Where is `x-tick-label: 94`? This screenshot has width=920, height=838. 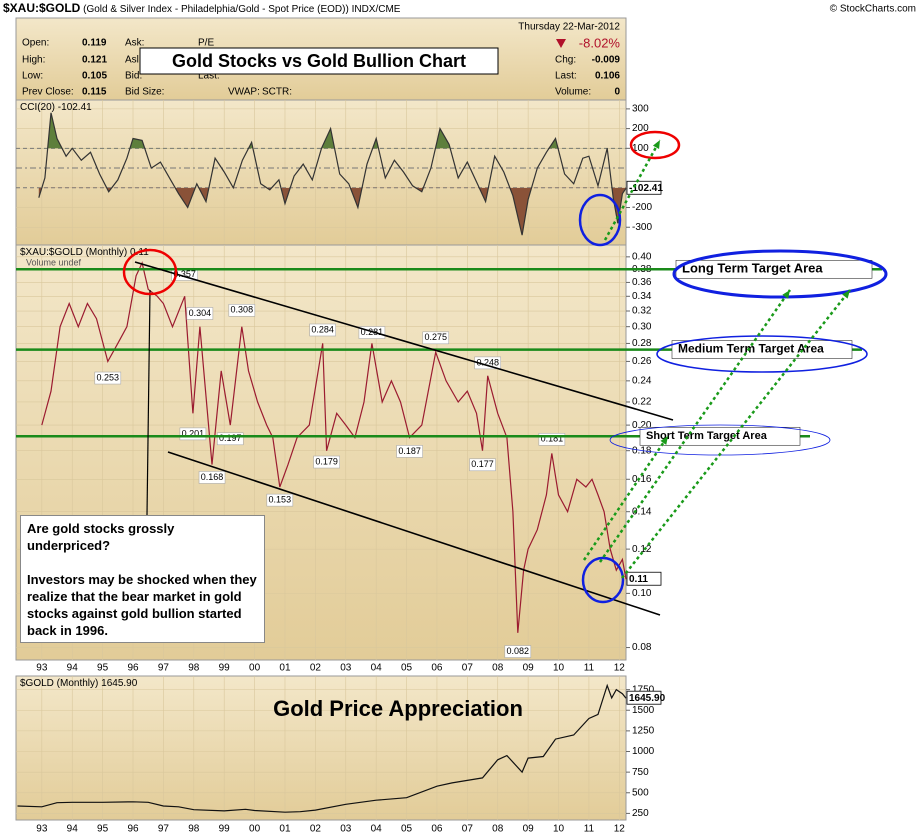 x-tick-label: 94 is located at coordinates (73, 668).